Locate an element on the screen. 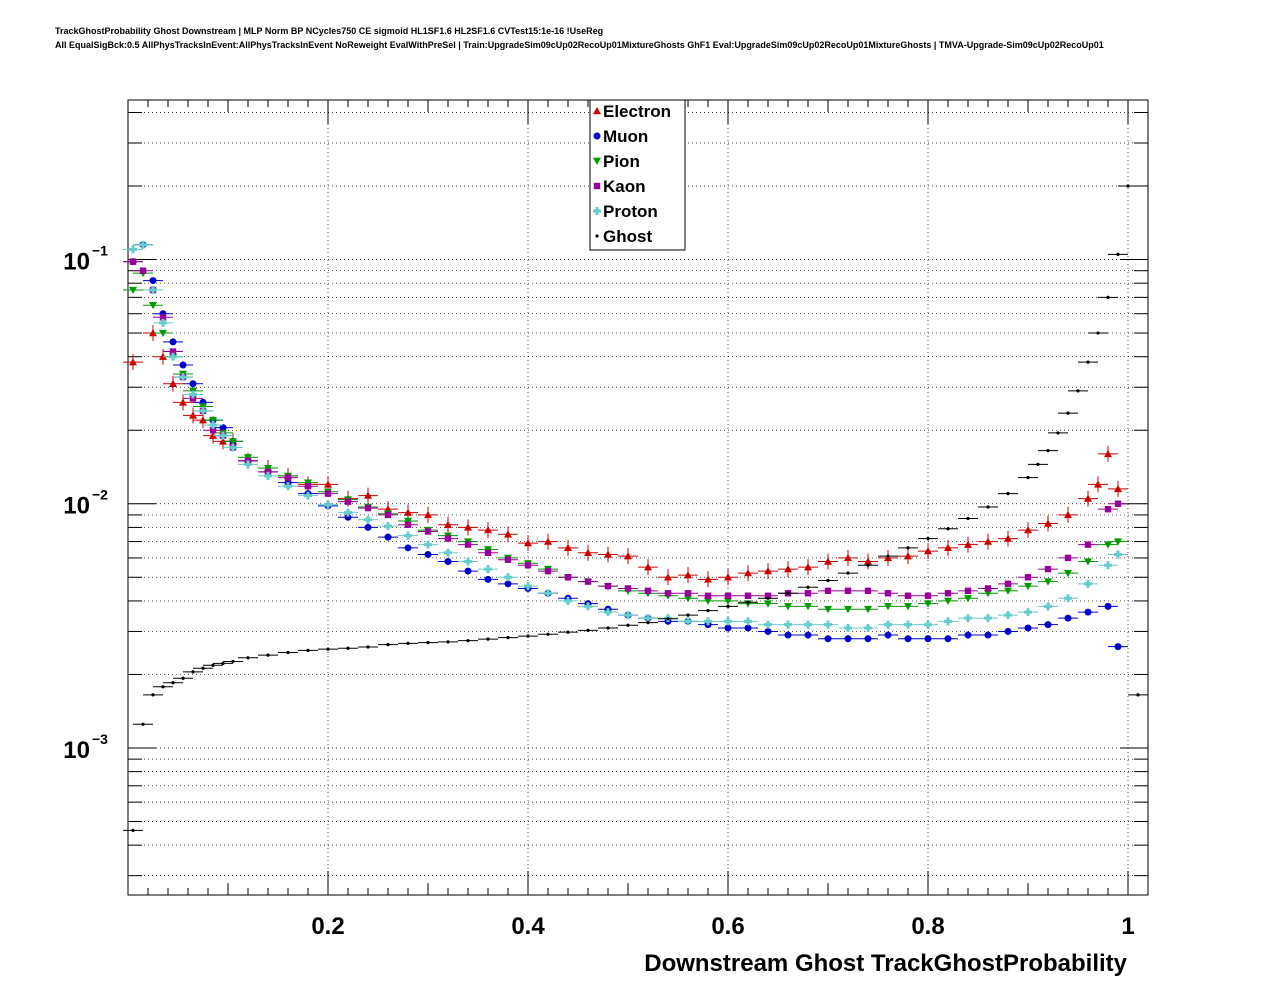  legend-marker is located at coordinates (597, 111).